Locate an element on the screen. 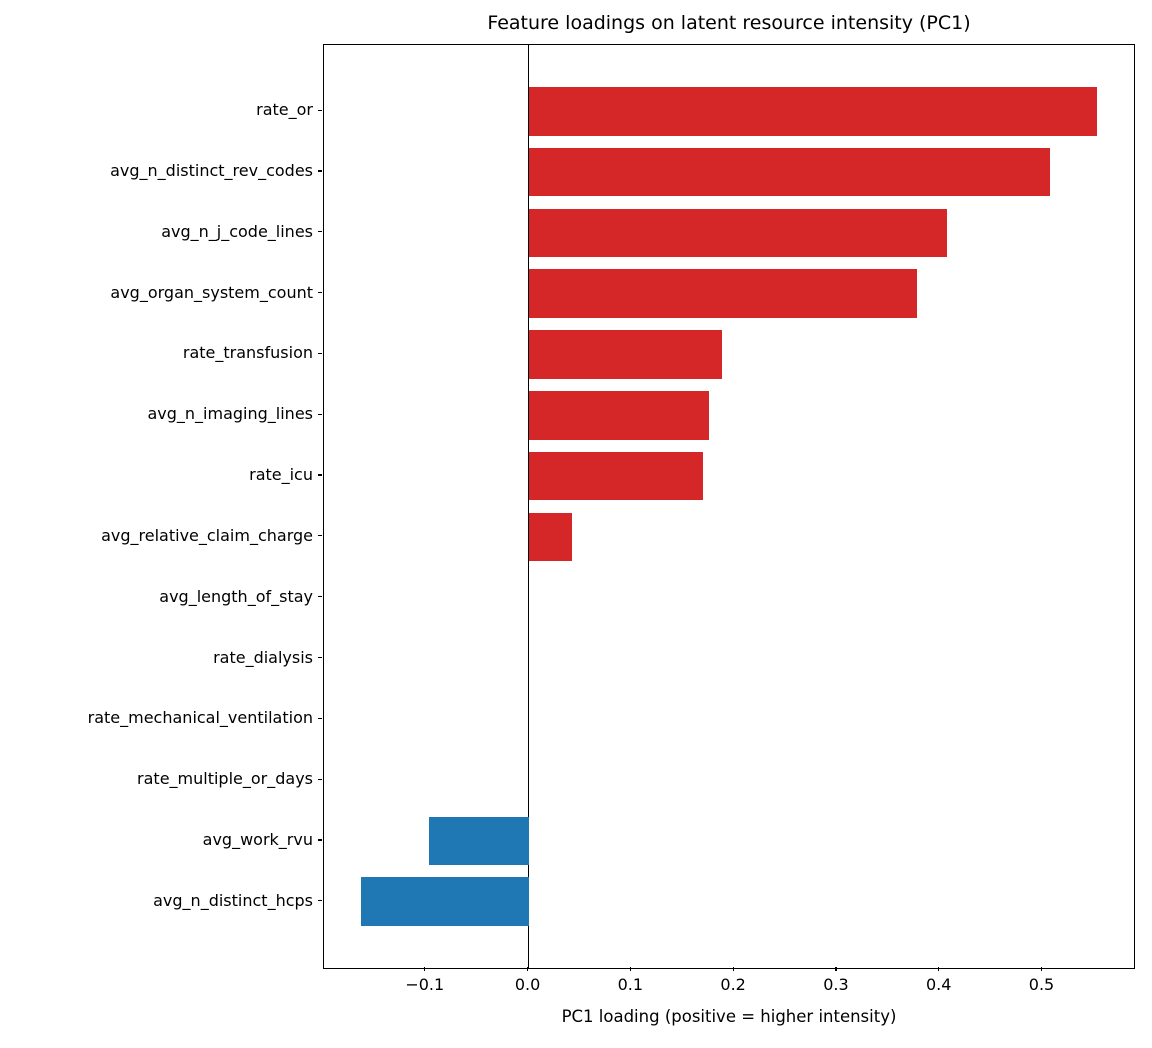  y-tick-label: avg_n_distinct_rev_codes is located at coordinates (211, 171).